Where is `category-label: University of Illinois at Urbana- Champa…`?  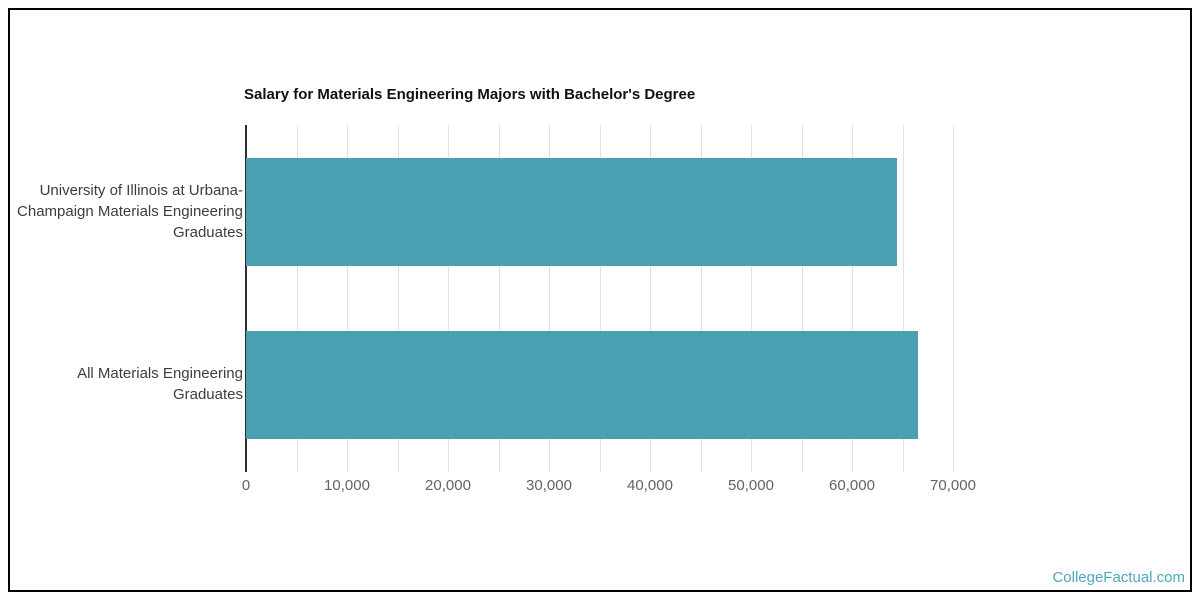
category-label: University of Illinois at Urbana- Champa… is located at coordinates (130, 211).